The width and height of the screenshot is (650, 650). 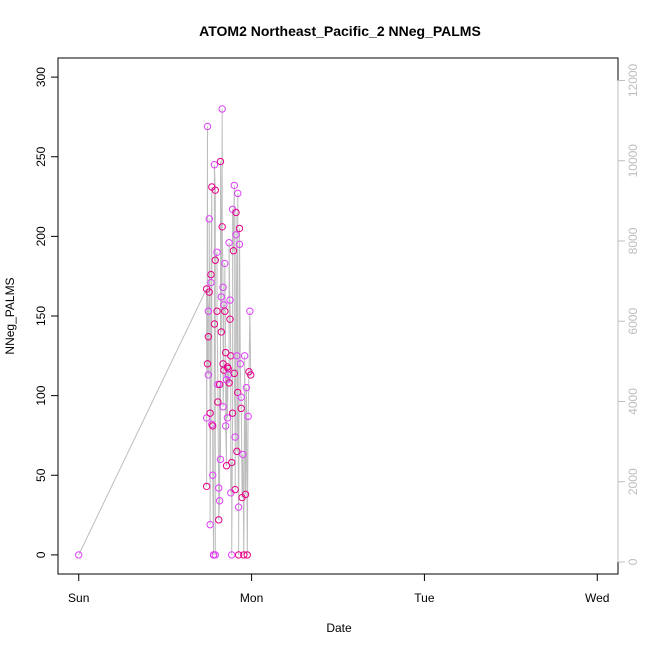 What do you see at coordinates (633, 321) in the screenshot?
I see `y2-tick-label: 6000` at bounding box center [633, 321].